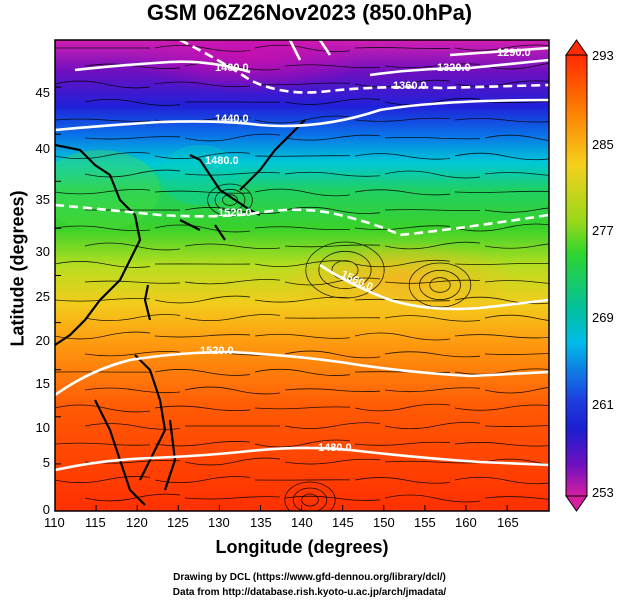 The image size is (619, 605). What do you see at coordinates (137, 522) in the screenshot?
I see `x-tick-label: 120` at bounding box center [137, 522].